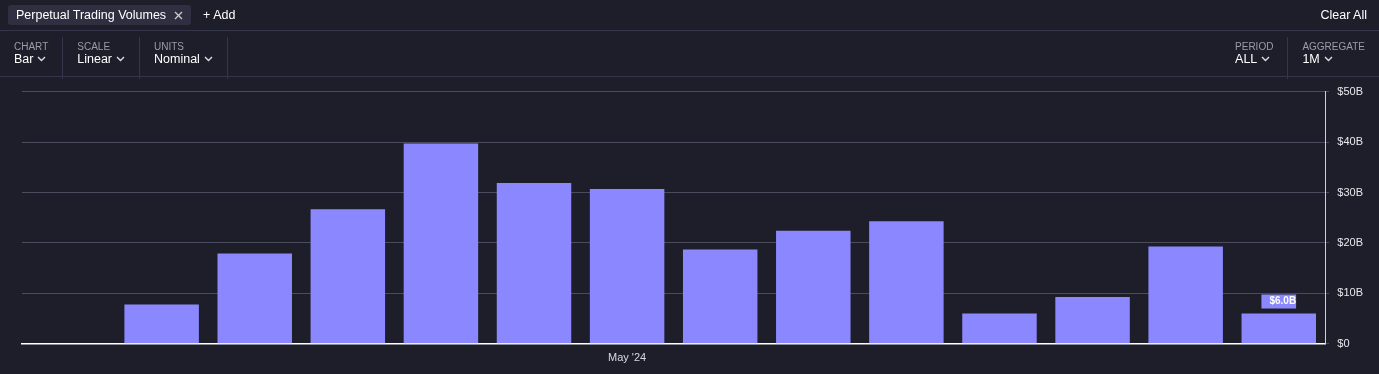  What do you see at coordinates (1311, 59) in the screenshot?
I see `text: 1M` at bounding box center [1311, 59].